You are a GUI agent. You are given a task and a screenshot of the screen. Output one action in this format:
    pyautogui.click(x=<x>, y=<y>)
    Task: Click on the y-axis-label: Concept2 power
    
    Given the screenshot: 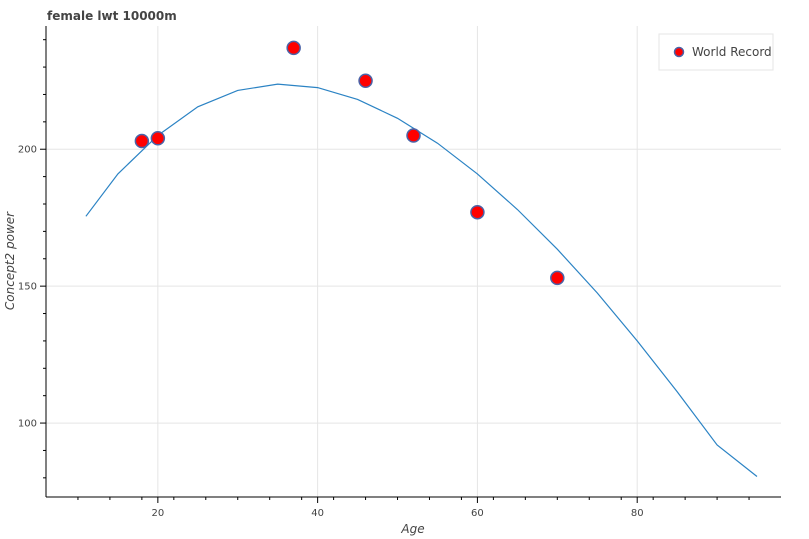 What is the action you would take?
    pyautogui.click(x=10, y=260)
    